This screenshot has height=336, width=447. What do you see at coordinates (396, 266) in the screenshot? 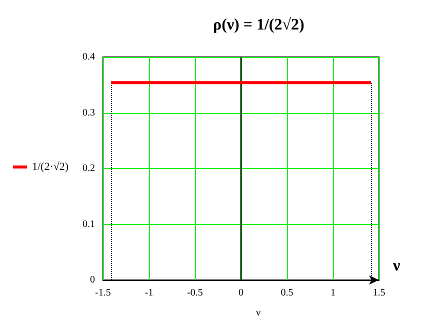
I see `x-axis-title: ν` at bounding box center [396, 266].